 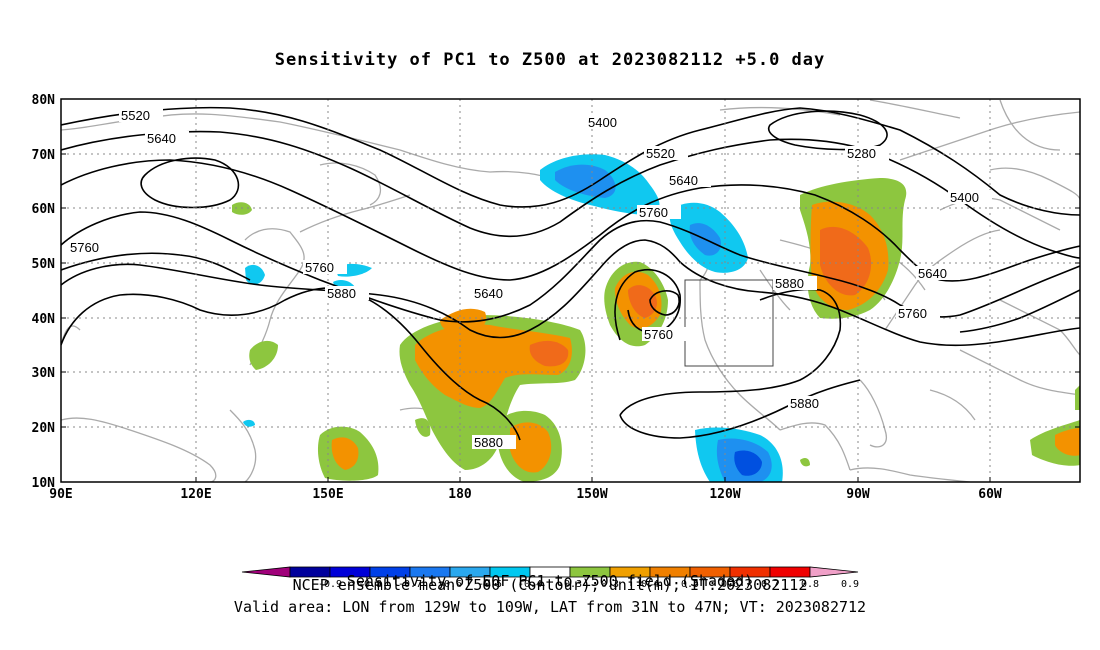 I want to click on colorbar-tick-label: -0.5, so click(x=490, y=584).